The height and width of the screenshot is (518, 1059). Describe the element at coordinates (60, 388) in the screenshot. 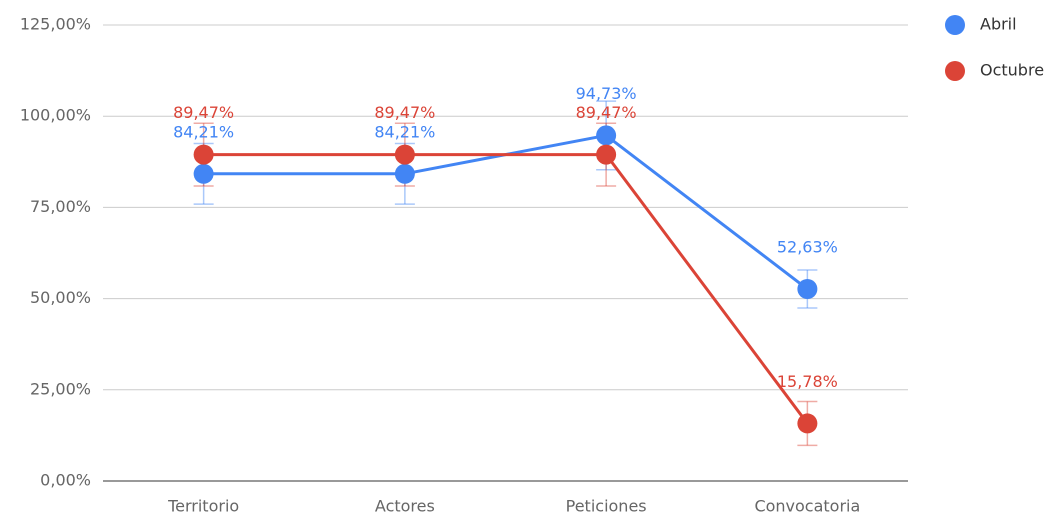

I see `y-tick-label: 25,00%` at that location.